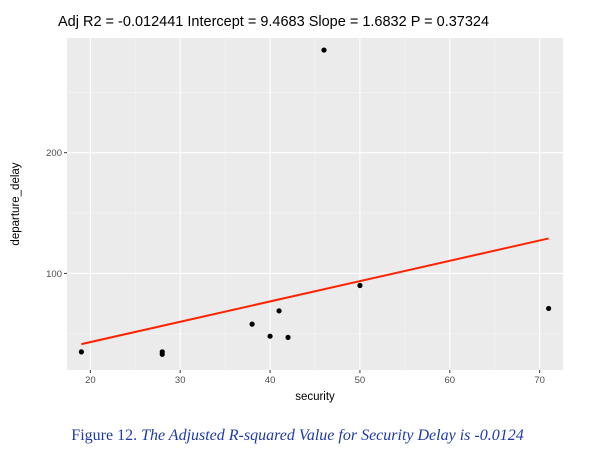  Describe the element at coordinates (315, 397) in the screenshot. I see `x-axis-label: security` at that location.